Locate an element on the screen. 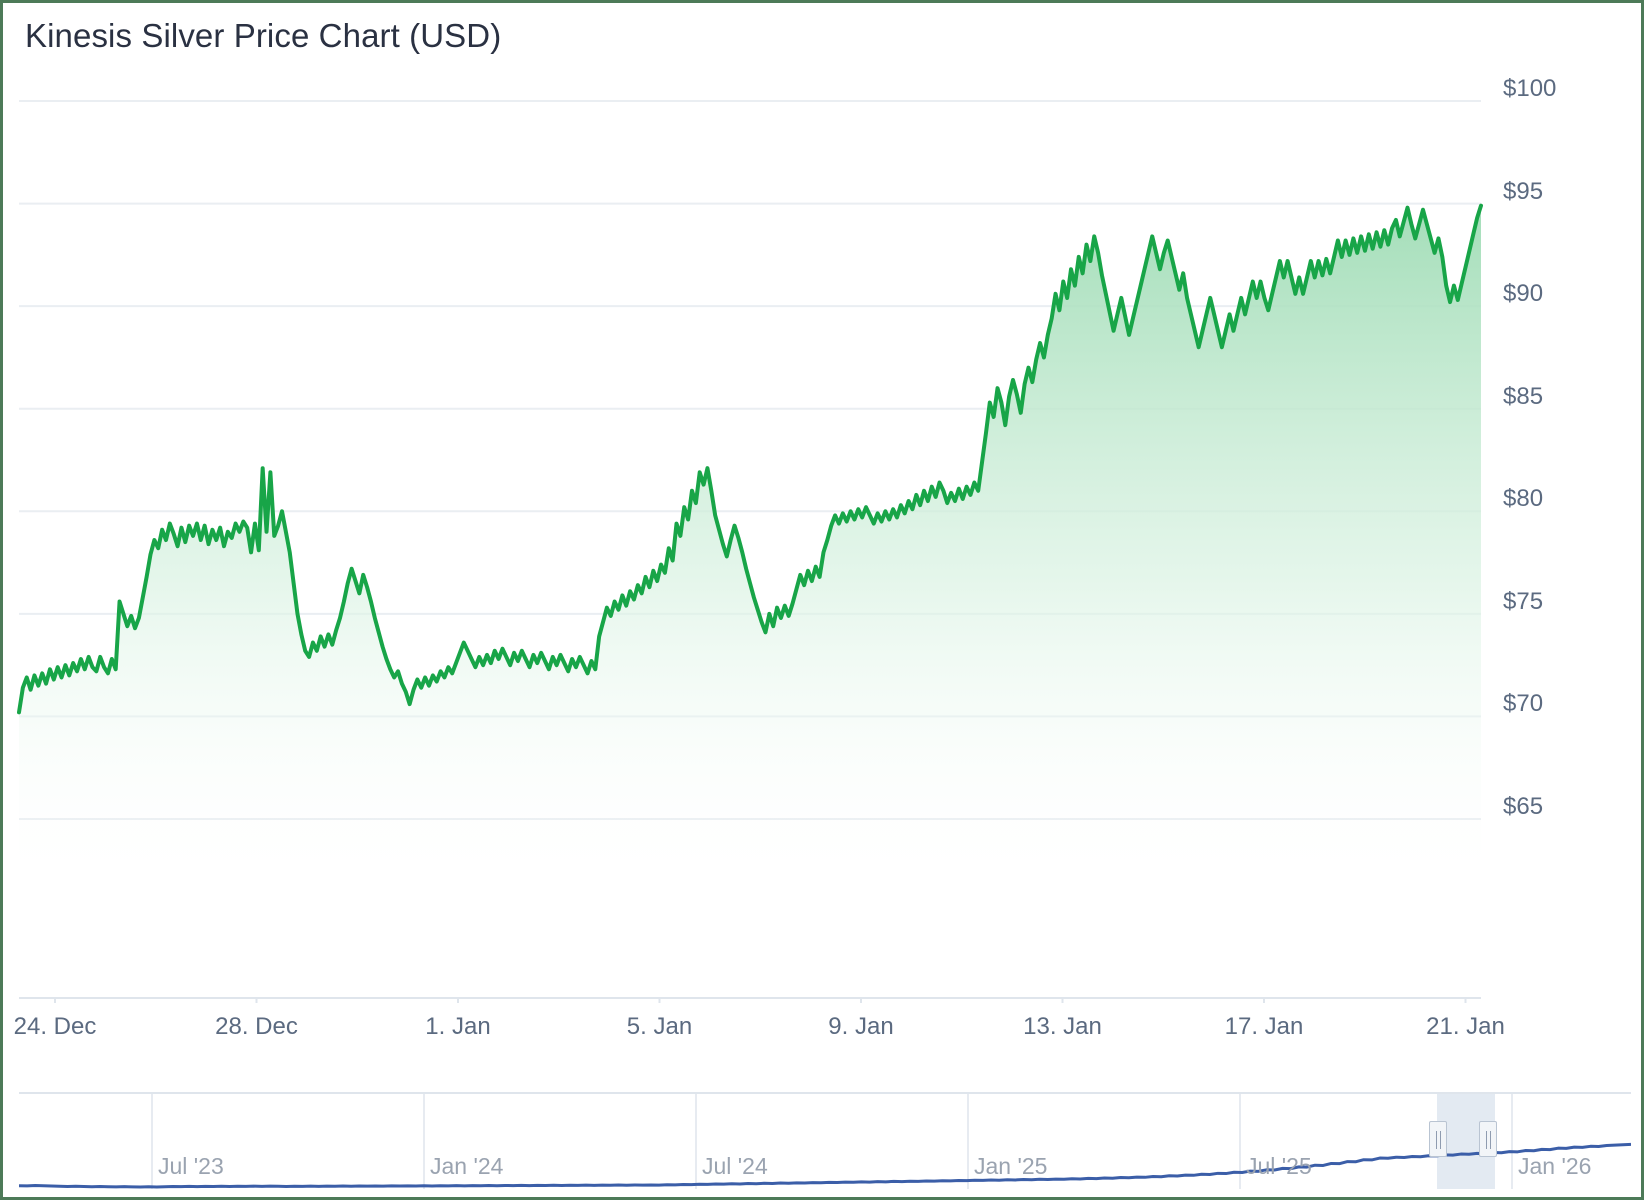  page-title: Kinesis Silver Price Chart (USD) is located at coordinates (263, 35).